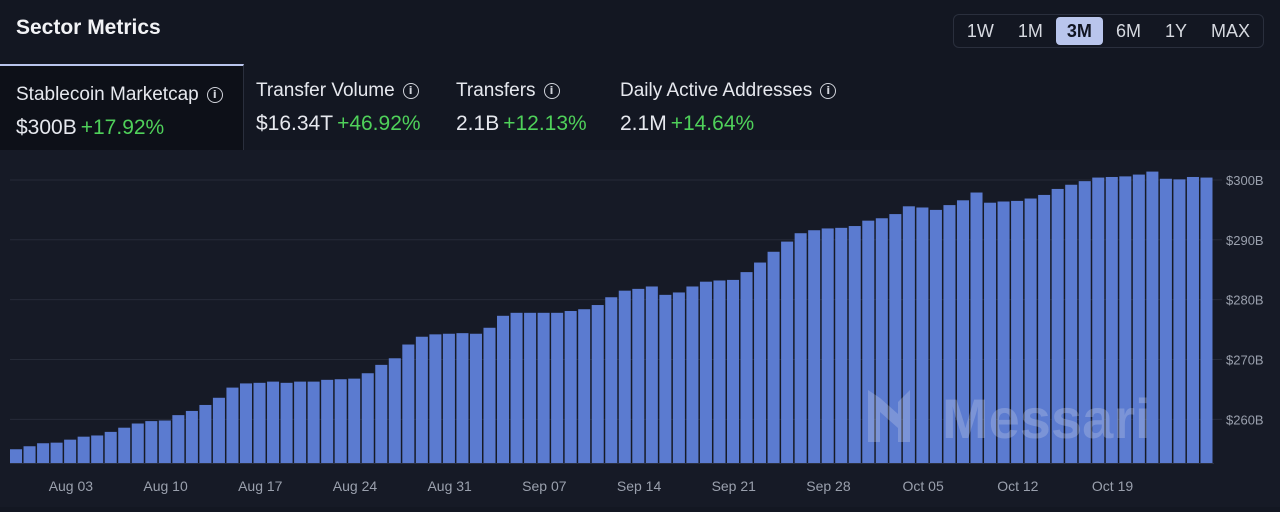 The width and height of the screenshot is (1280, 512). Describe the element at coordinates (1128, 31) in the screenshot. I see `range-button-6m: 6M` at that location.